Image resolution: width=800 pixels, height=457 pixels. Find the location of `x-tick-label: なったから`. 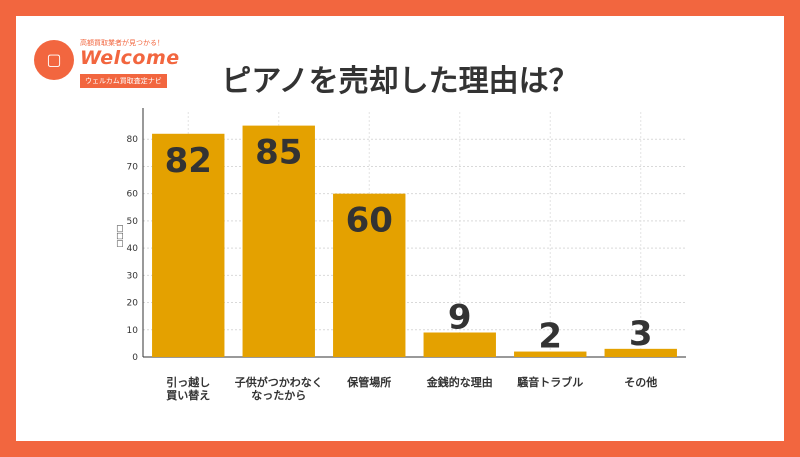

x-tick-label: なったから is located at coordinates (278, 395).